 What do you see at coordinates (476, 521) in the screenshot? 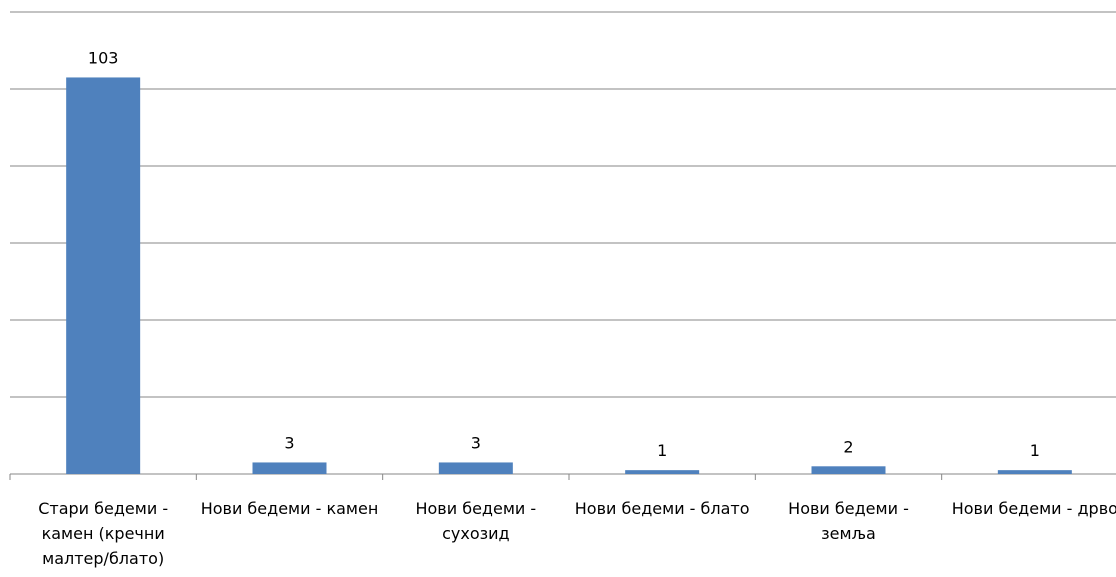
I see `x-tick-label: Нови бедеми - сухозид` at bounding box center [476, 521].